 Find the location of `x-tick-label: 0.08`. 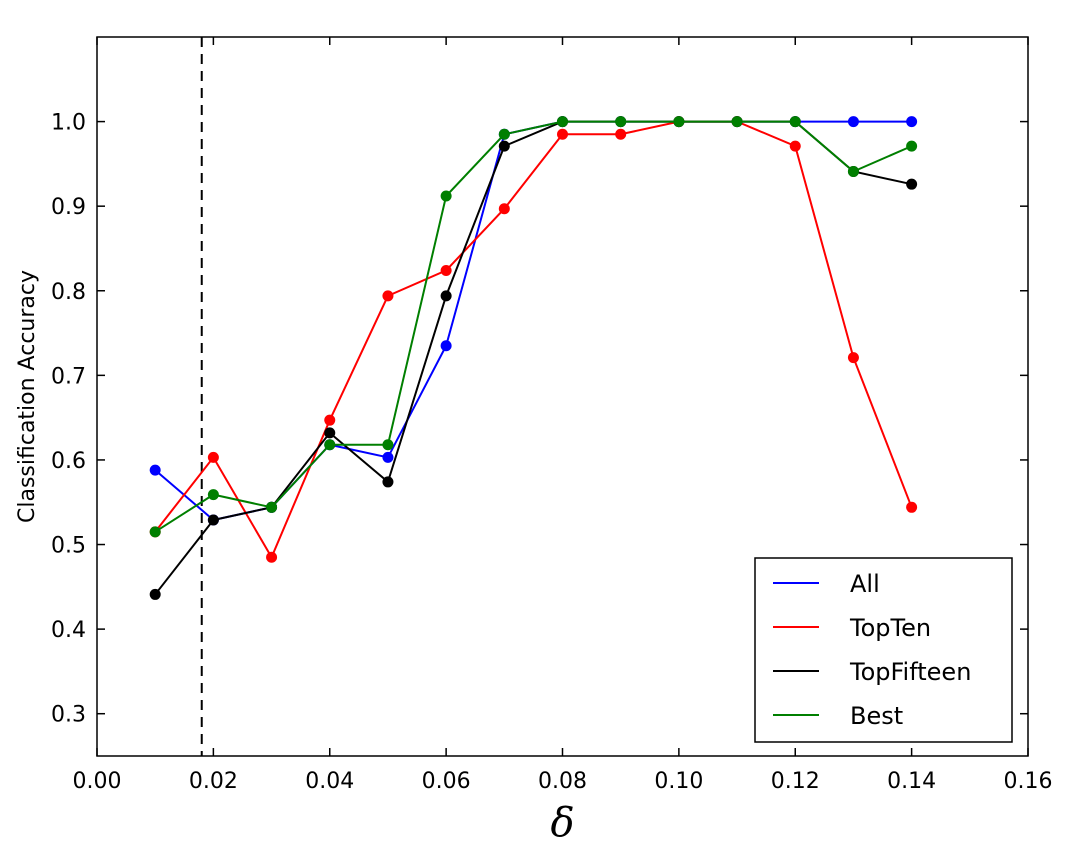

x-tick-label: 0.08 is located at coordinates (562, 781).